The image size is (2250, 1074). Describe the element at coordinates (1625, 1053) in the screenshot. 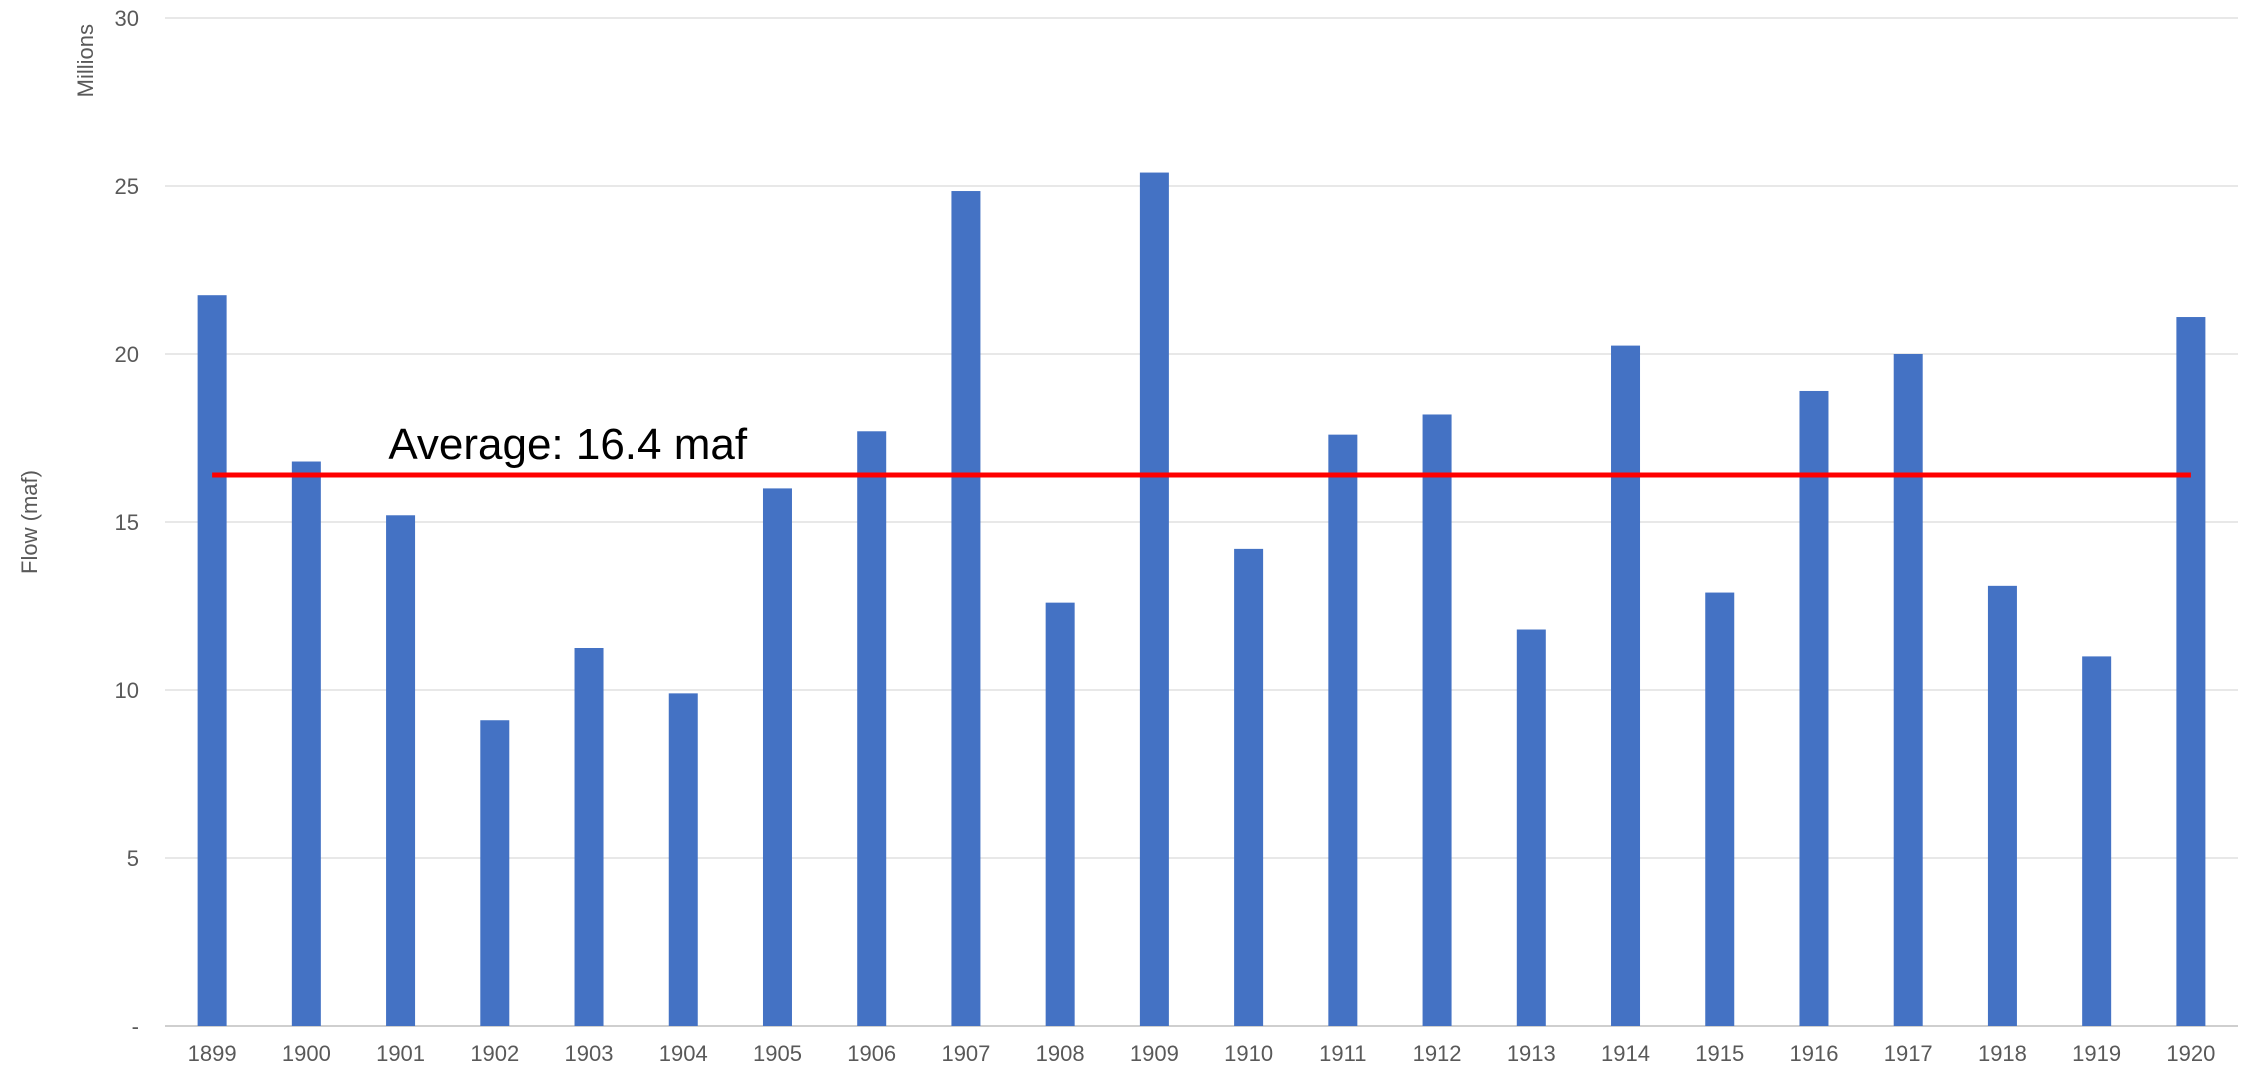

I see `x-tick-label: 1914` at that location.